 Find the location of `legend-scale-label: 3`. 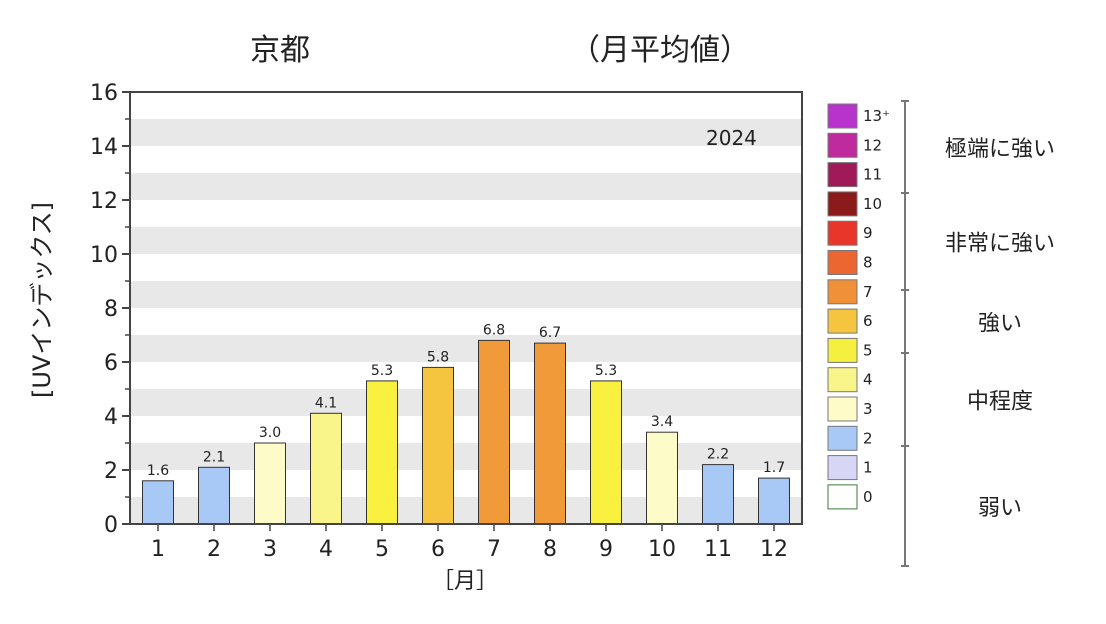

legend-scale-label: 3 is located at coordinates (868, 409).